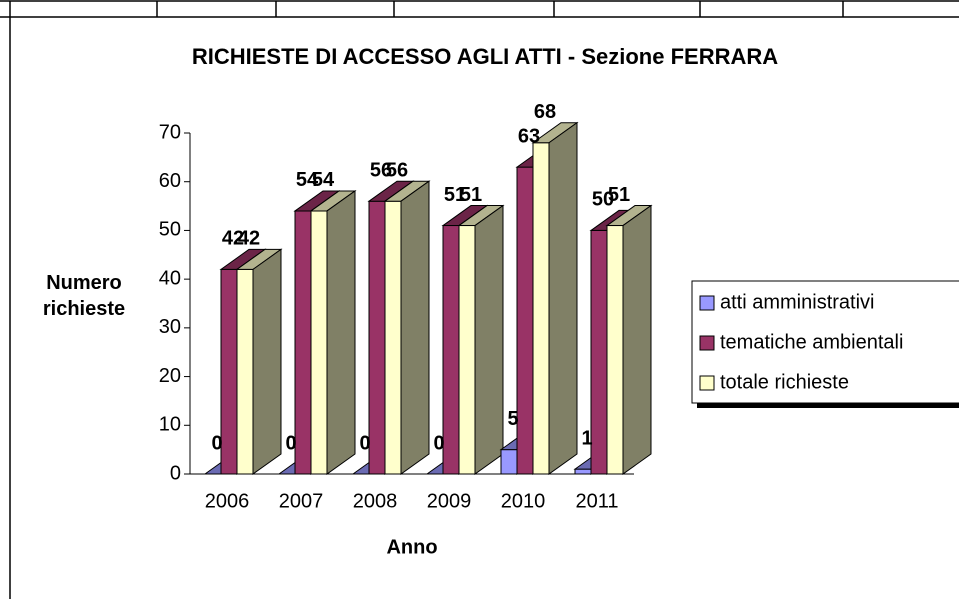  What do you see at coordinates (170, 425) in the screenshot?
I see `y-tick-label: 10` at bounding box center [170, 425].